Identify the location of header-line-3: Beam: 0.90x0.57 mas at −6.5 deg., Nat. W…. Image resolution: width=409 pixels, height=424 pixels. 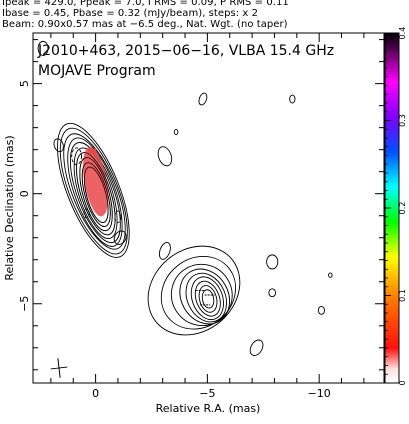
(145, 24).